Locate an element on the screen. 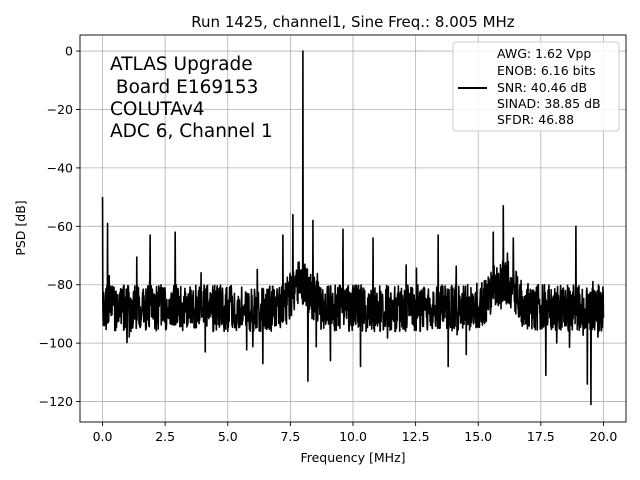 The width and height of the screenshot is (640, 480). y-tick-label: −100 is located at coordinates (56, 343).